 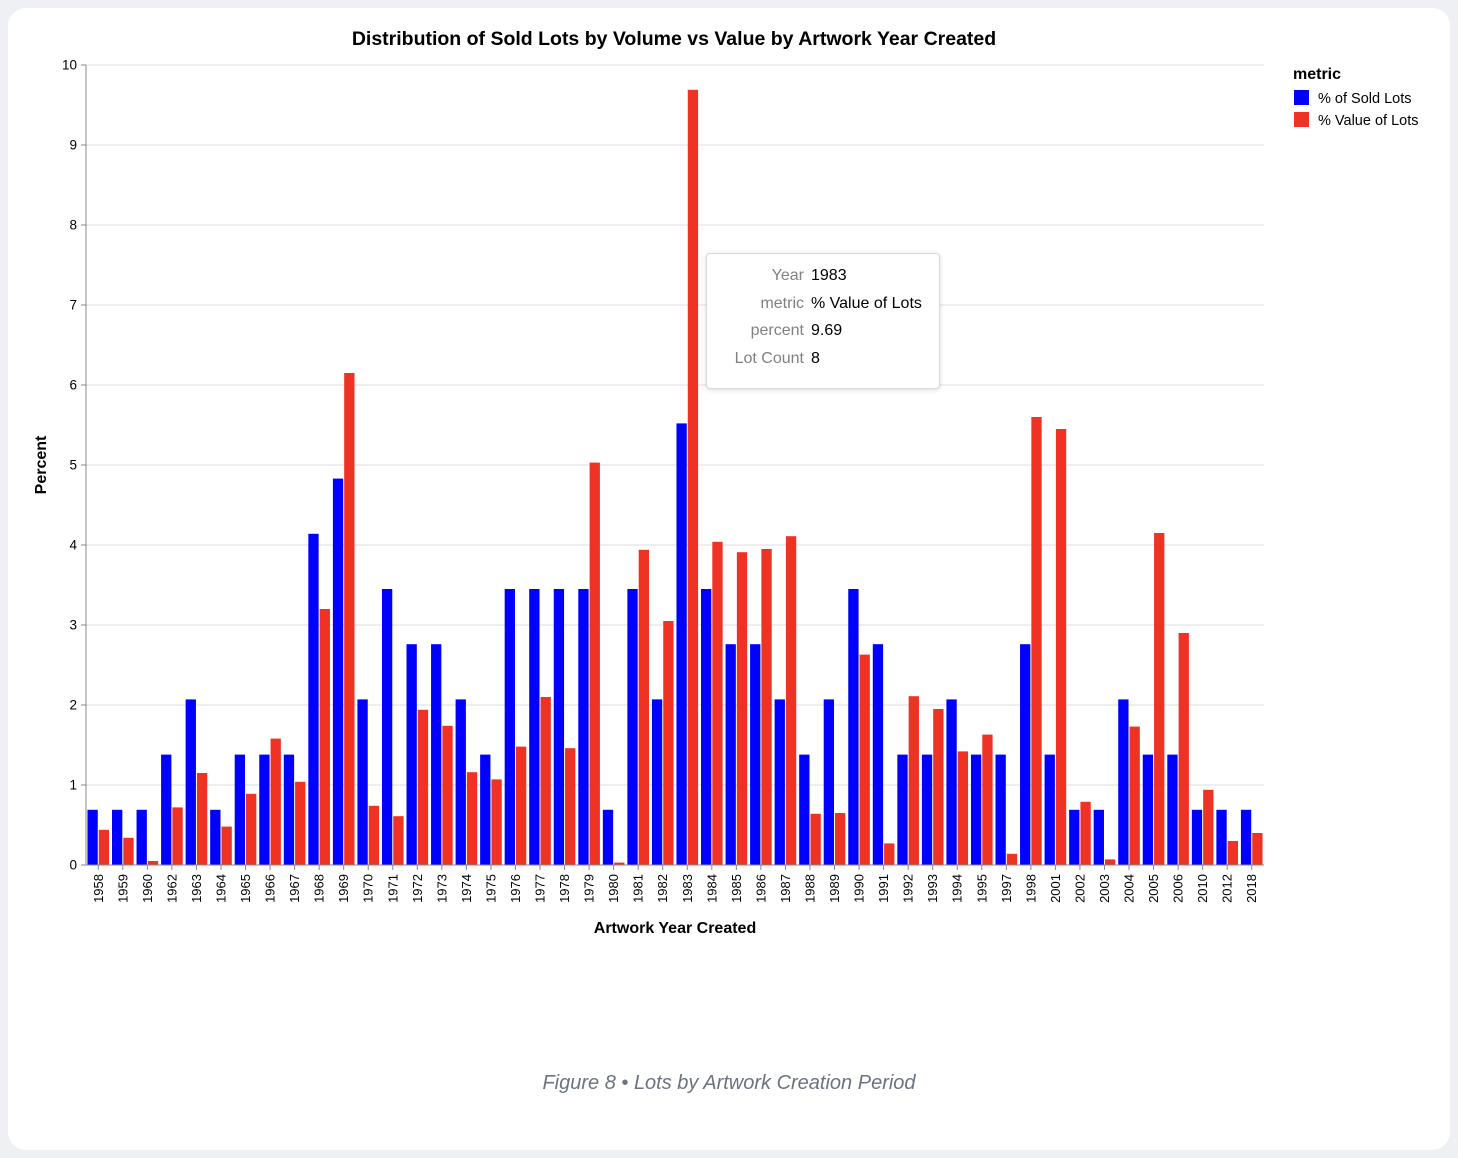 I want to click on x-tick-label: 2002, so click(x=1079, y=888).